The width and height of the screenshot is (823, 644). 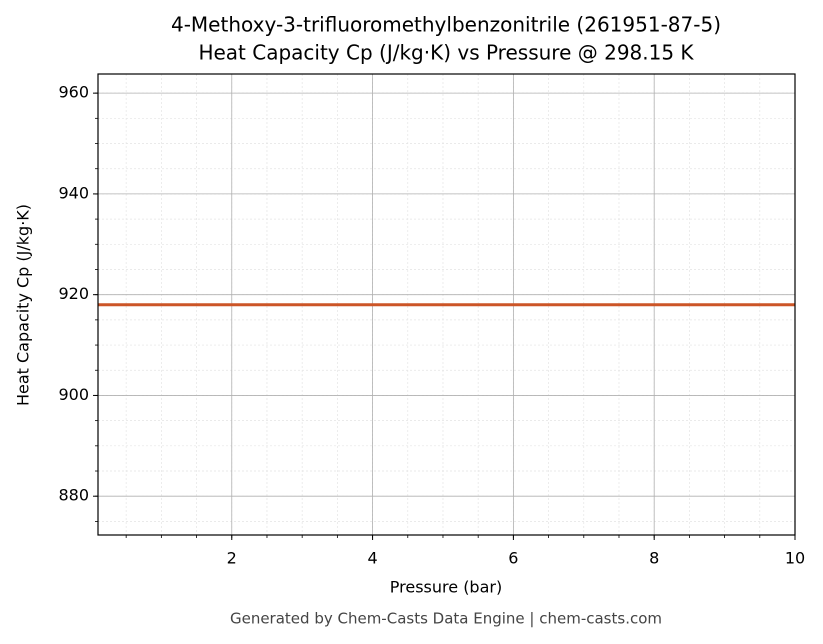 What do you see at coordinates (73, 293) in the screenshot?
I see `y-tick-label: 920` at bounding box center [73, 293].